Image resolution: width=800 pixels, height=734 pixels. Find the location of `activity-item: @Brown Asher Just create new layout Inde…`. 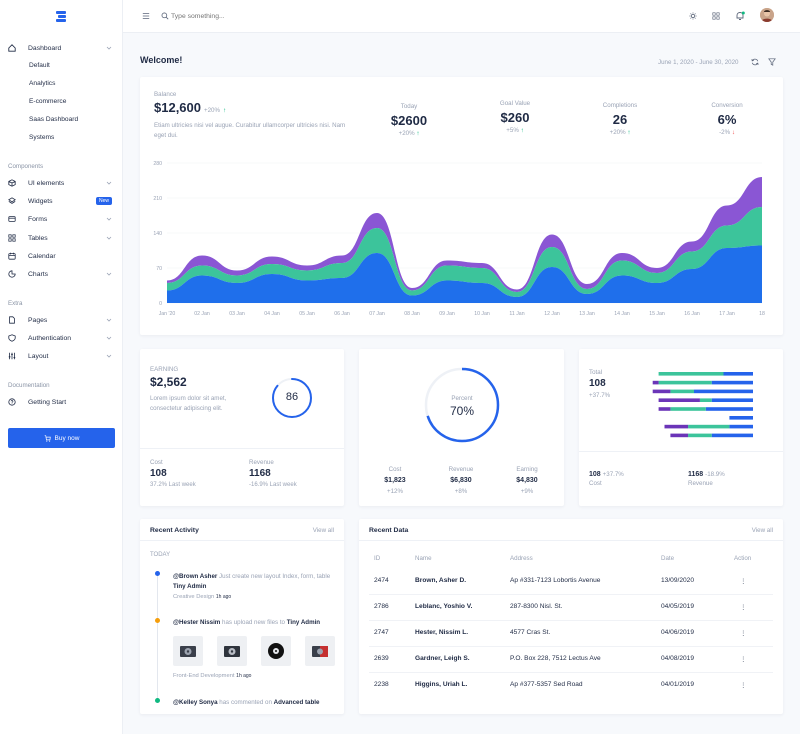

activity-item: @Brown Asher Just create new layout Inde… is located at coordinates (253, 587).